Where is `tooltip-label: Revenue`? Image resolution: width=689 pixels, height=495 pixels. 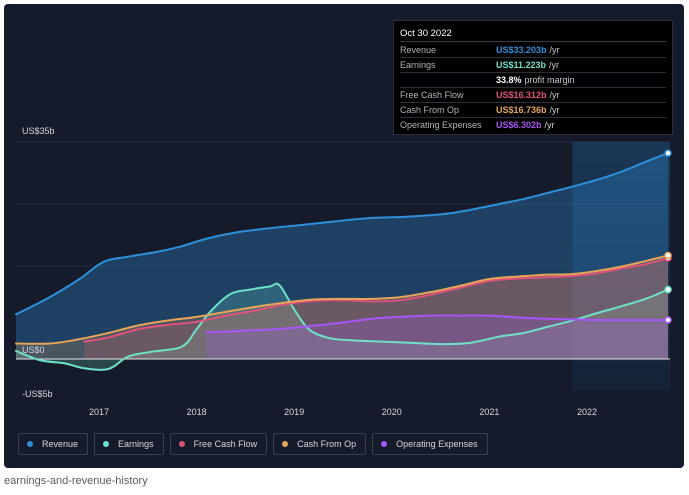 tooltip-label: Revenue is located at coordinates (418, 50).